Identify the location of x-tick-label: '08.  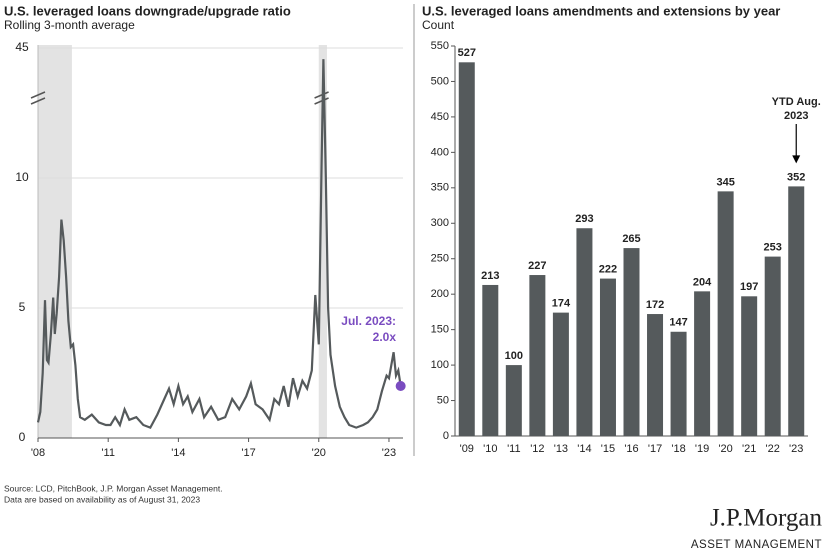
(38, 453).